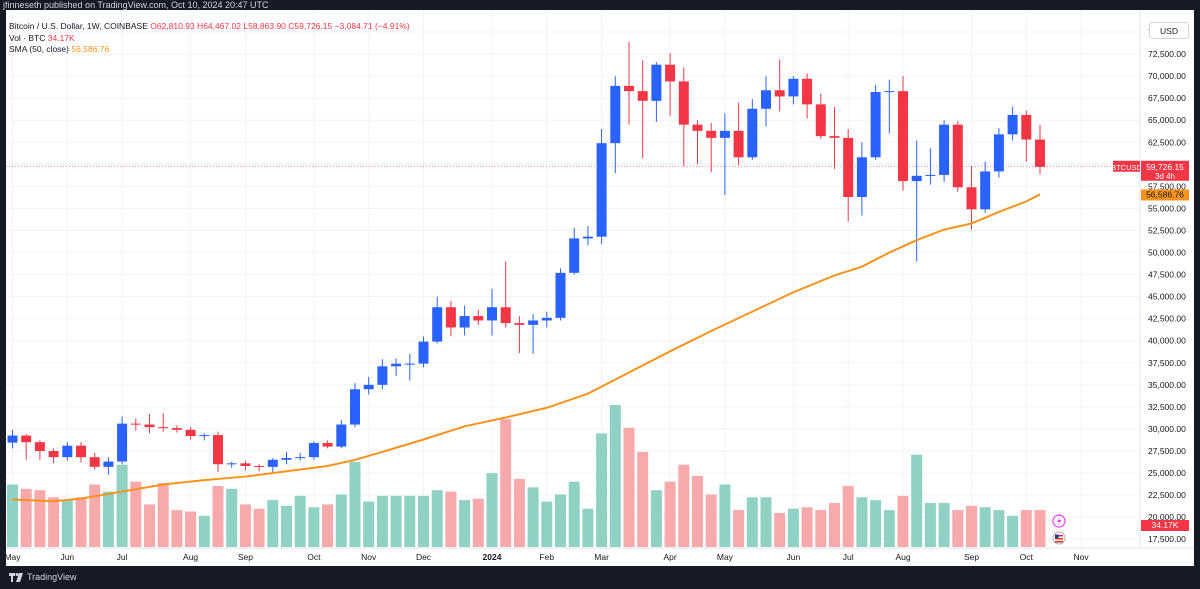 This screenshot has height=589, width=1200. I want to click on price-tick-label: 65,000.00, so click(1167, 120).